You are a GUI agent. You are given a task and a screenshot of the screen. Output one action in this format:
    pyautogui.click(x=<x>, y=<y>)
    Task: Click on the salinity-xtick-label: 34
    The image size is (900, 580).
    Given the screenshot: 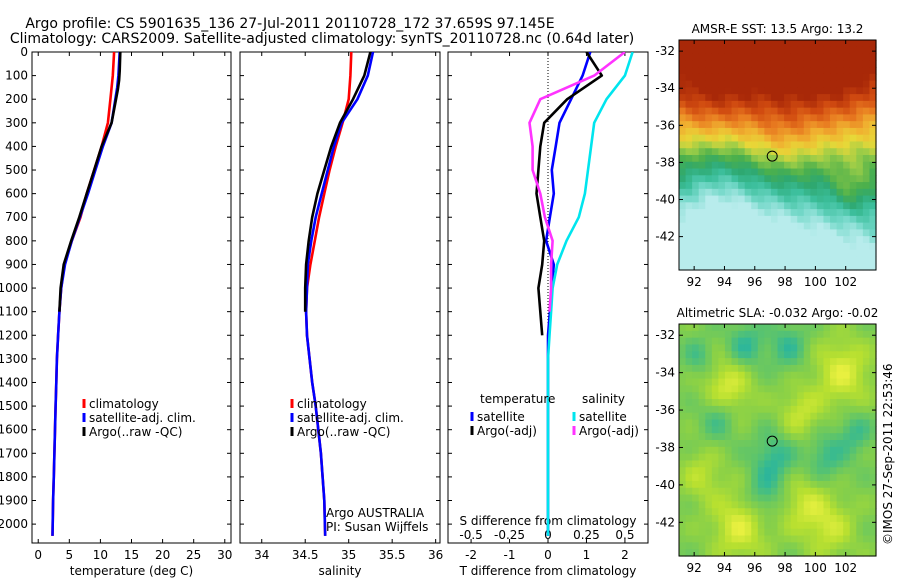 What is the action you would take?
    pyautogui.click(x=261, y=555)
    